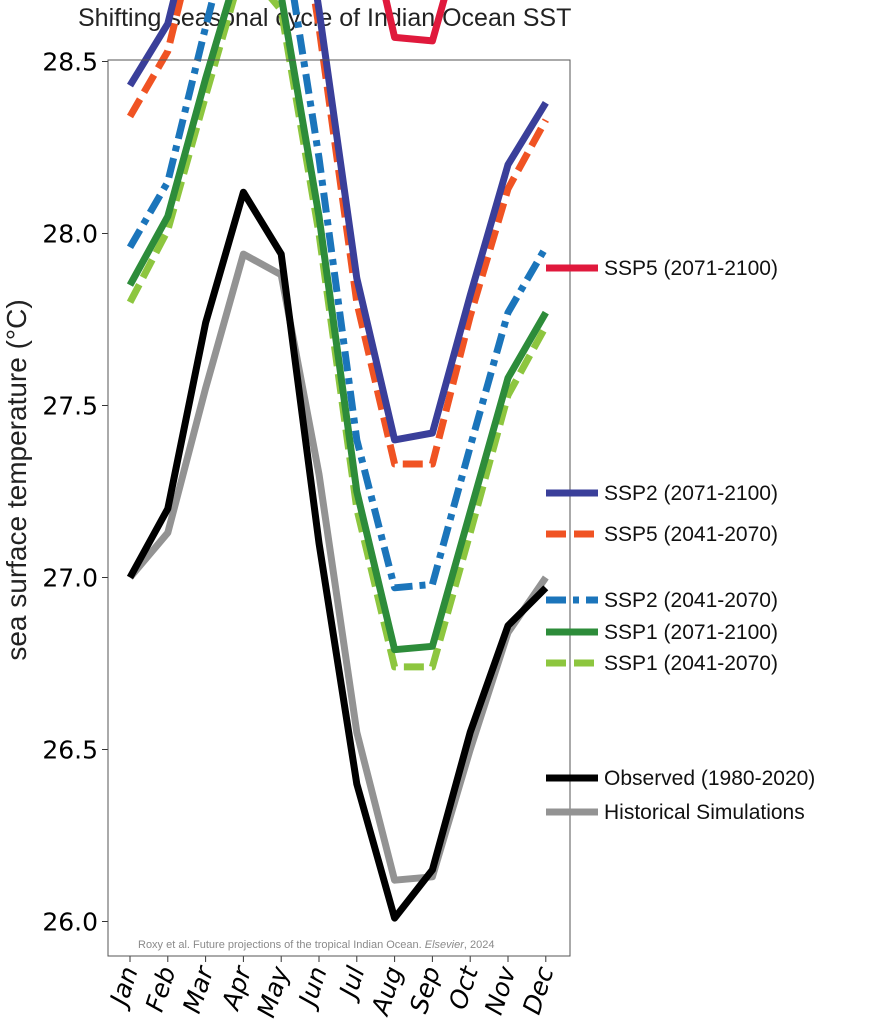 This screenshot has height=1024, width=880. I want to click on y-axis-label: sea surface temperature (°C), so click(16, 479).